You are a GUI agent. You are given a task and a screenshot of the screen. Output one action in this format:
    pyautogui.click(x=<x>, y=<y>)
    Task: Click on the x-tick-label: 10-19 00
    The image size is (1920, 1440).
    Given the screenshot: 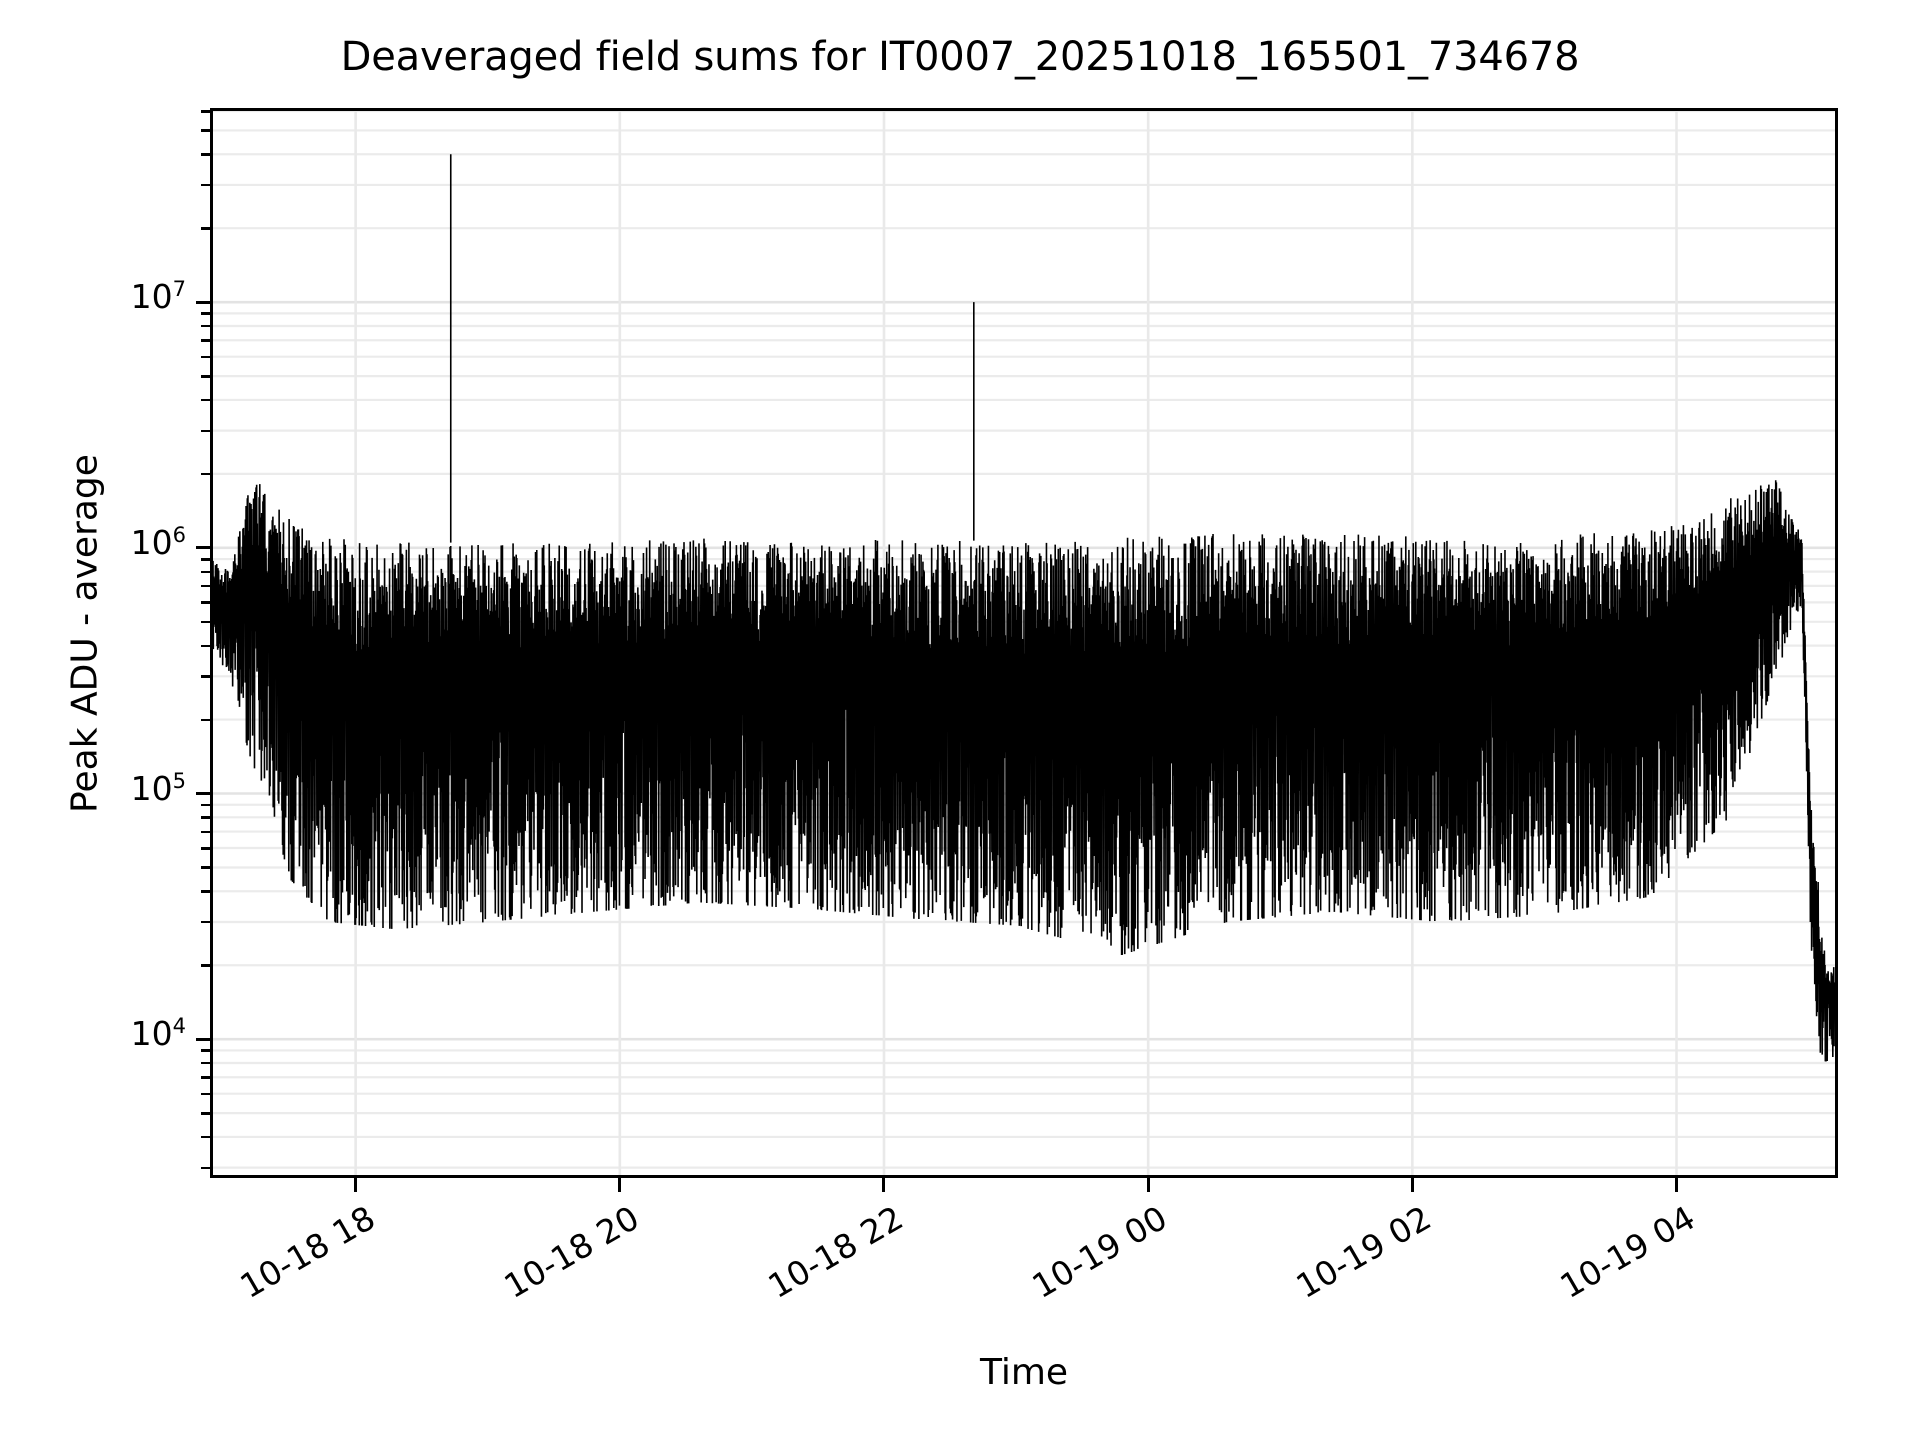 What is the action you would take?
    pyautogui.click(x=1099, y=1252)
    